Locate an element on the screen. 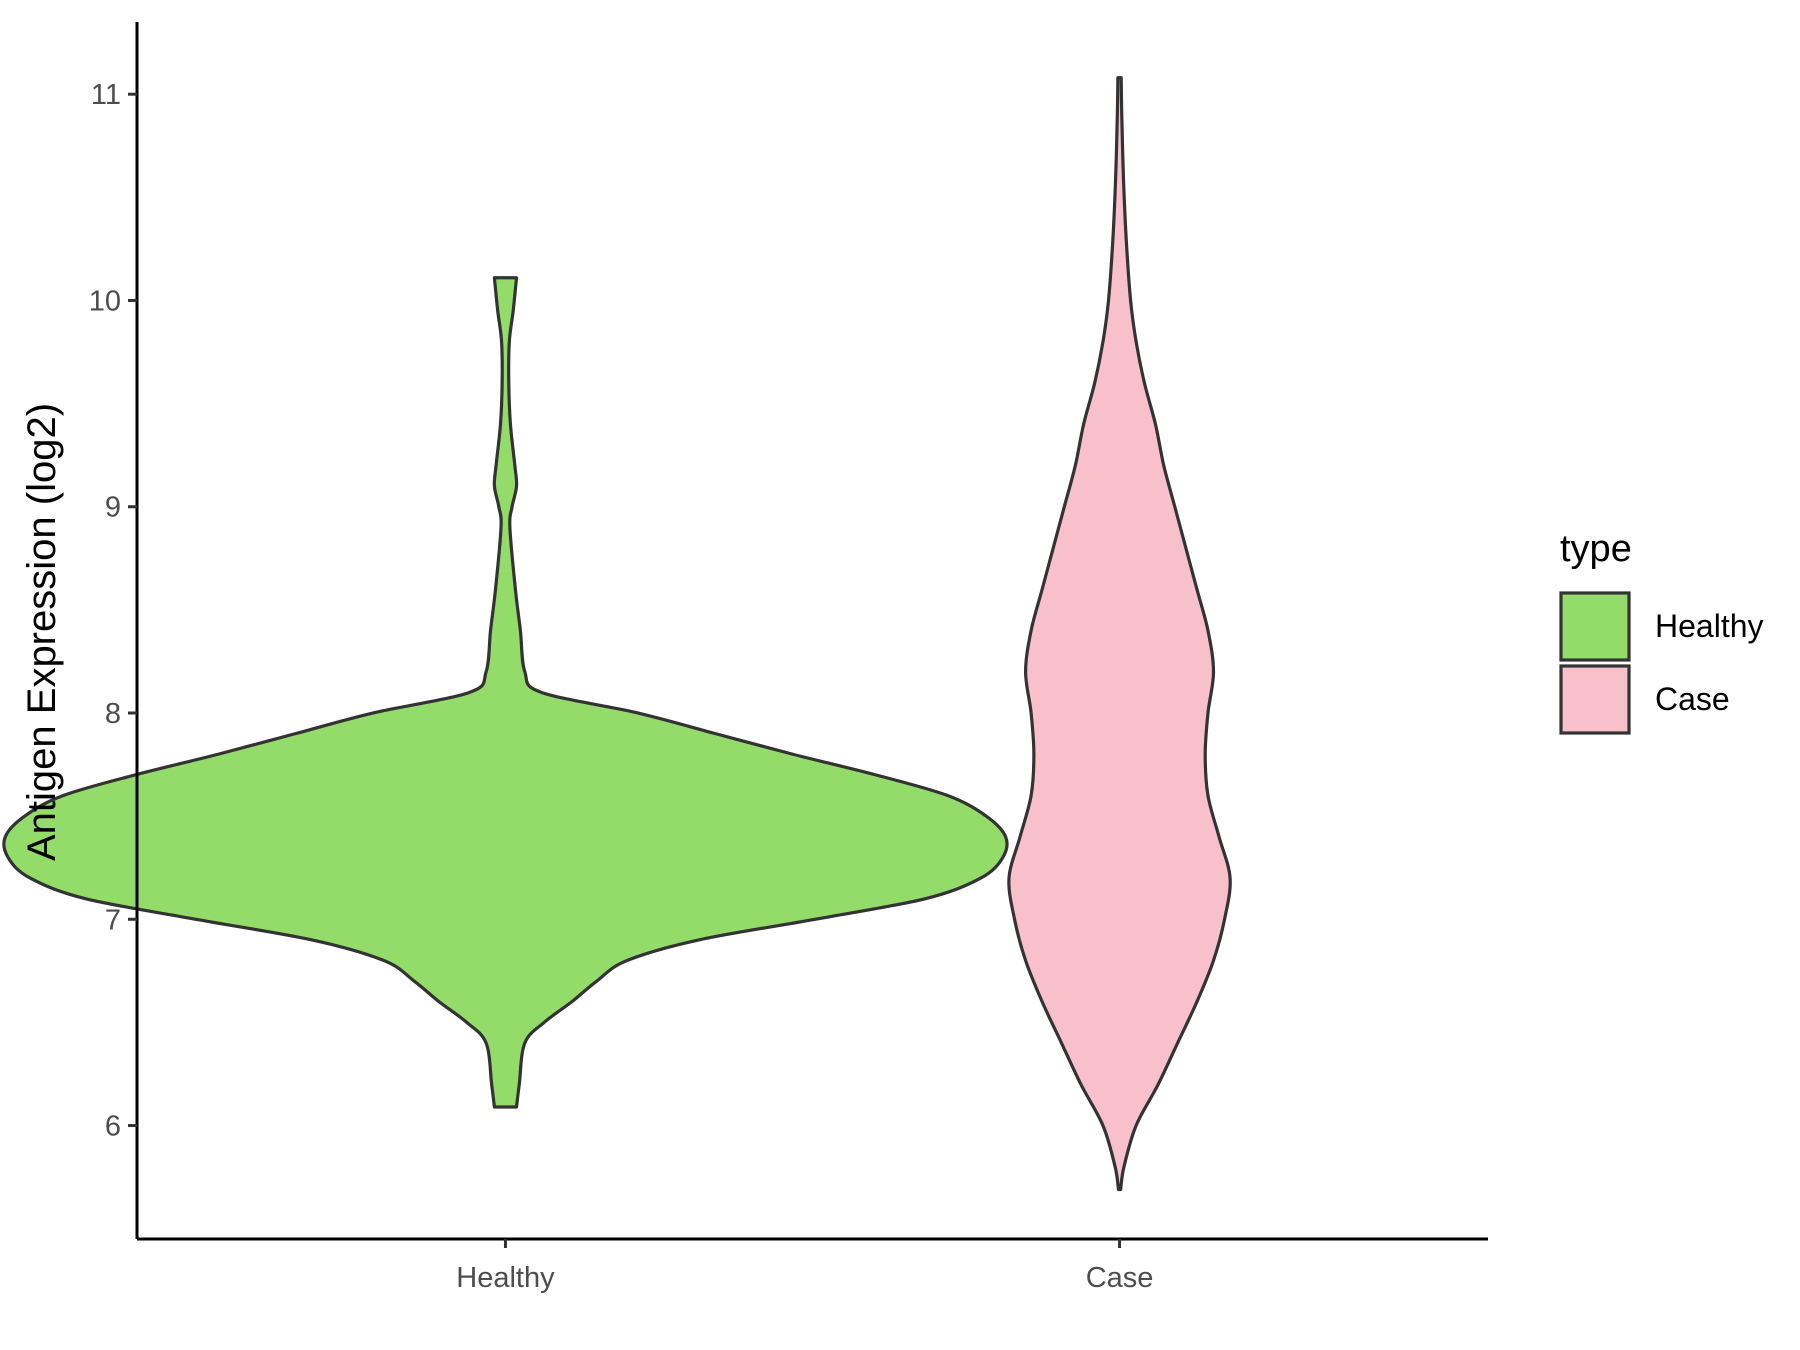  legend-label-healthy: Healthy is located at coordinates (1709, 626).